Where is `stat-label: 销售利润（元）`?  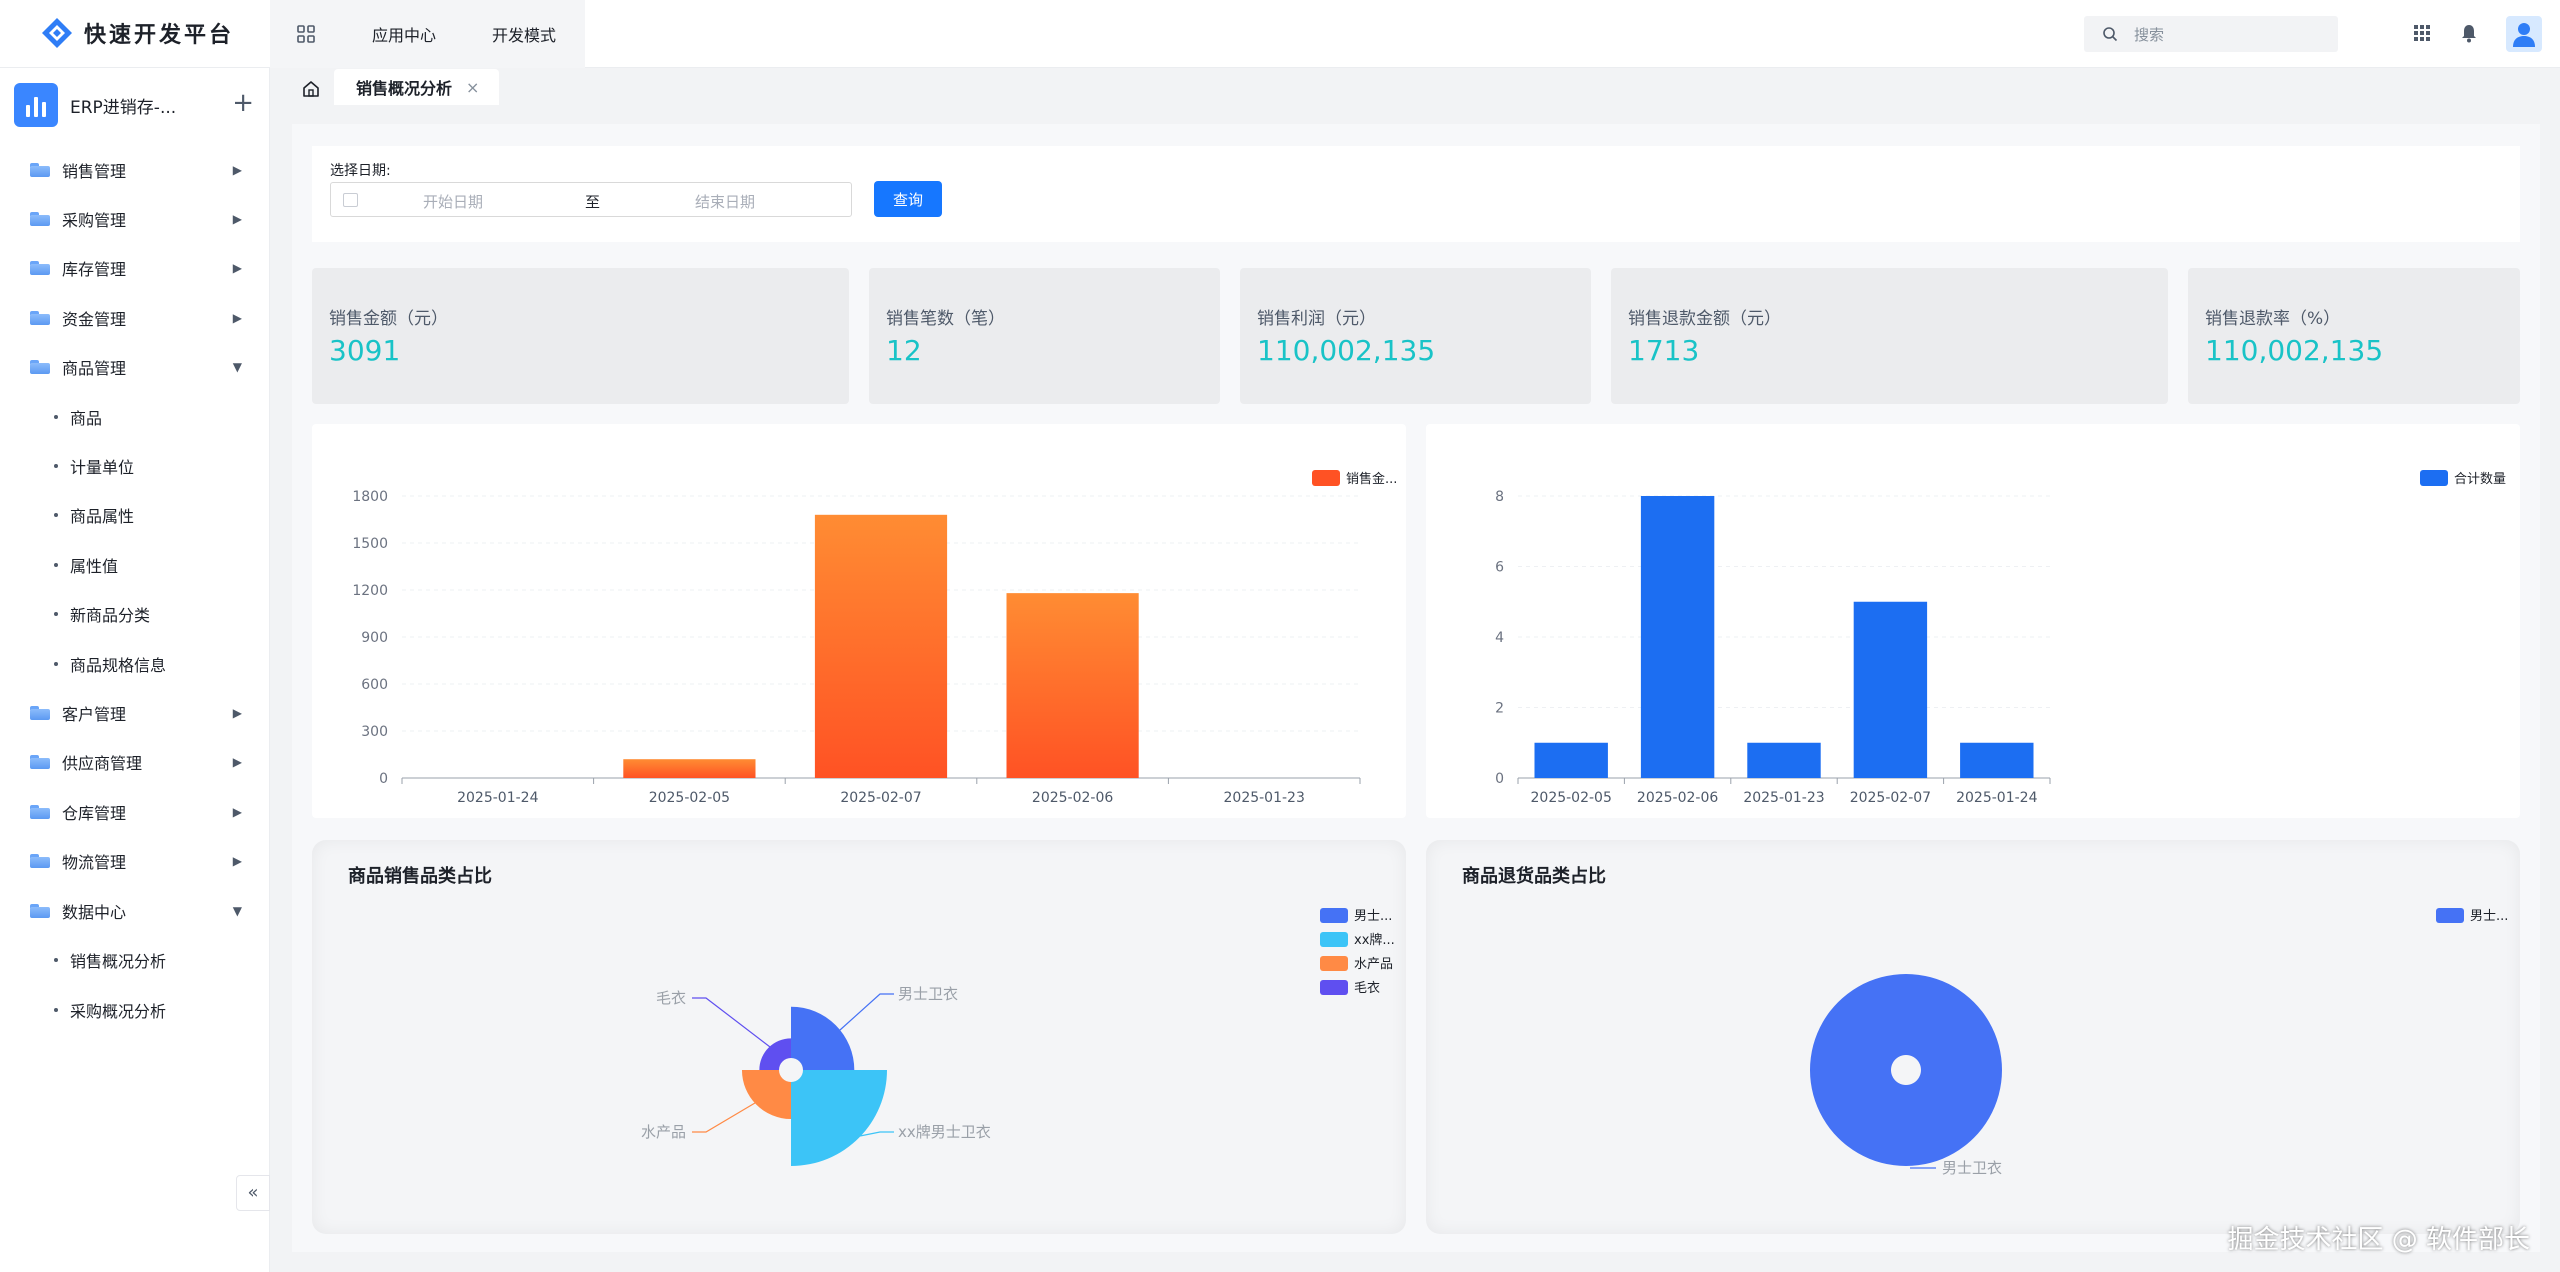
stat-label: 销售利润（元） is located at coordinates (1316, 319).